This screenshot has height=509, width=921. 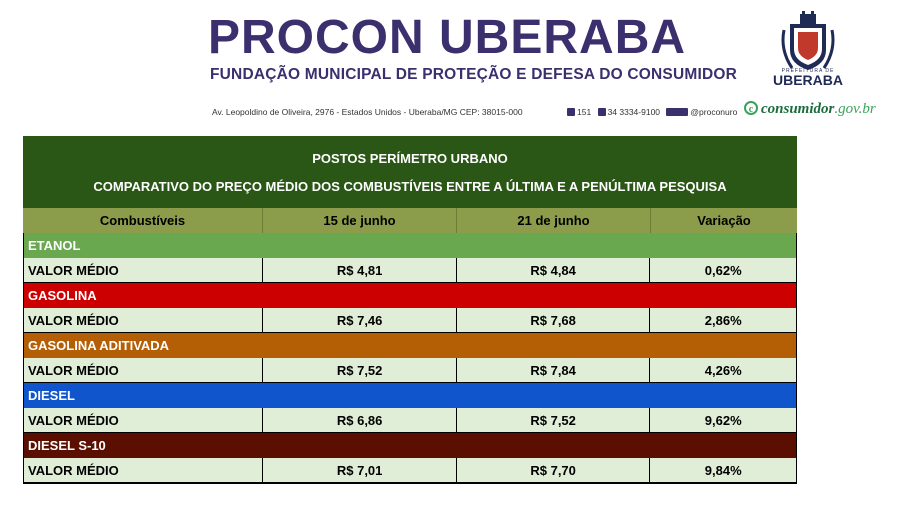 What do you see at coordinates (554, 270) in the screenshot?
I see `price-cell: R$ 4,84` at bounding box center [554, 270].